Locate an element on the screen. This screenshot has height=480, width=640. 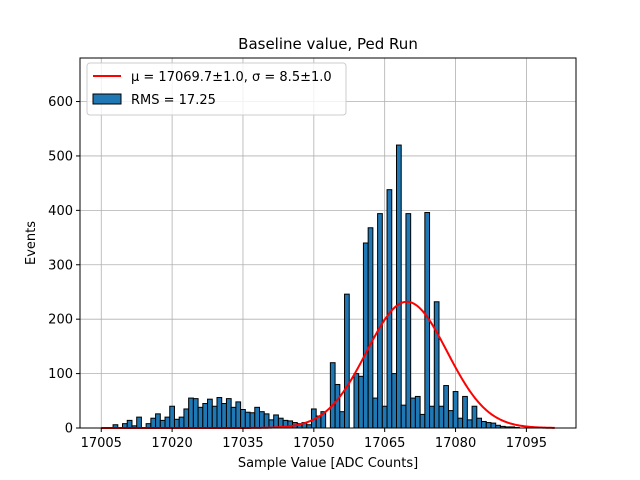
y-axis-ticks: 0 100 200 300 400 500 600 is located at coordinates (64, 266).